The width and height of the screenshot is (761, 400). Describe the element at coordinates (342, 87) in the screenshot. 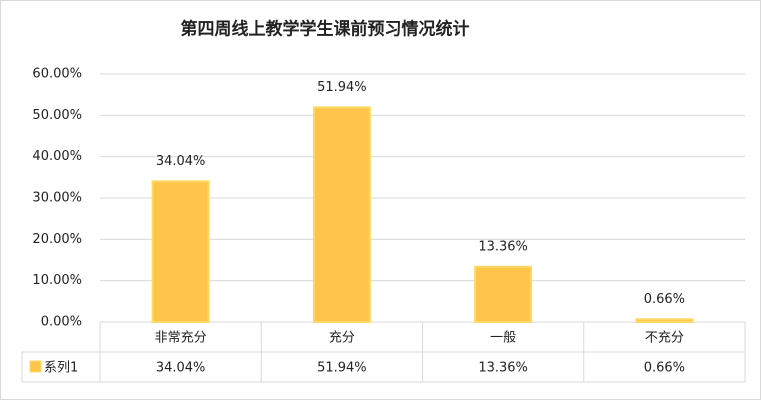

I see `data-label: 51.94%` at that location.